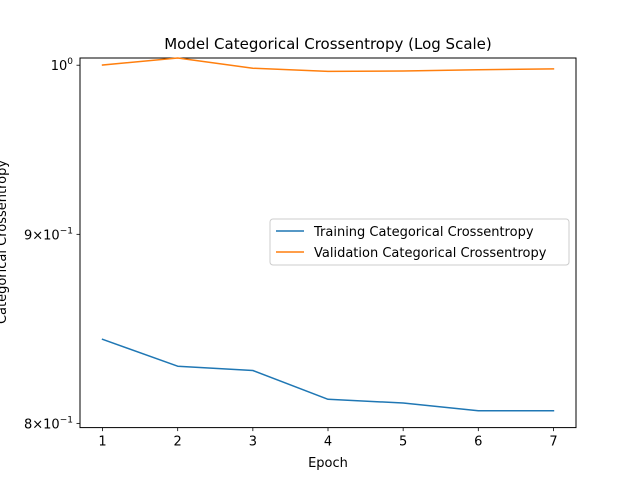 The image size is (640, 480). I want to click on x-tick-label: 6, so click(478, 442).